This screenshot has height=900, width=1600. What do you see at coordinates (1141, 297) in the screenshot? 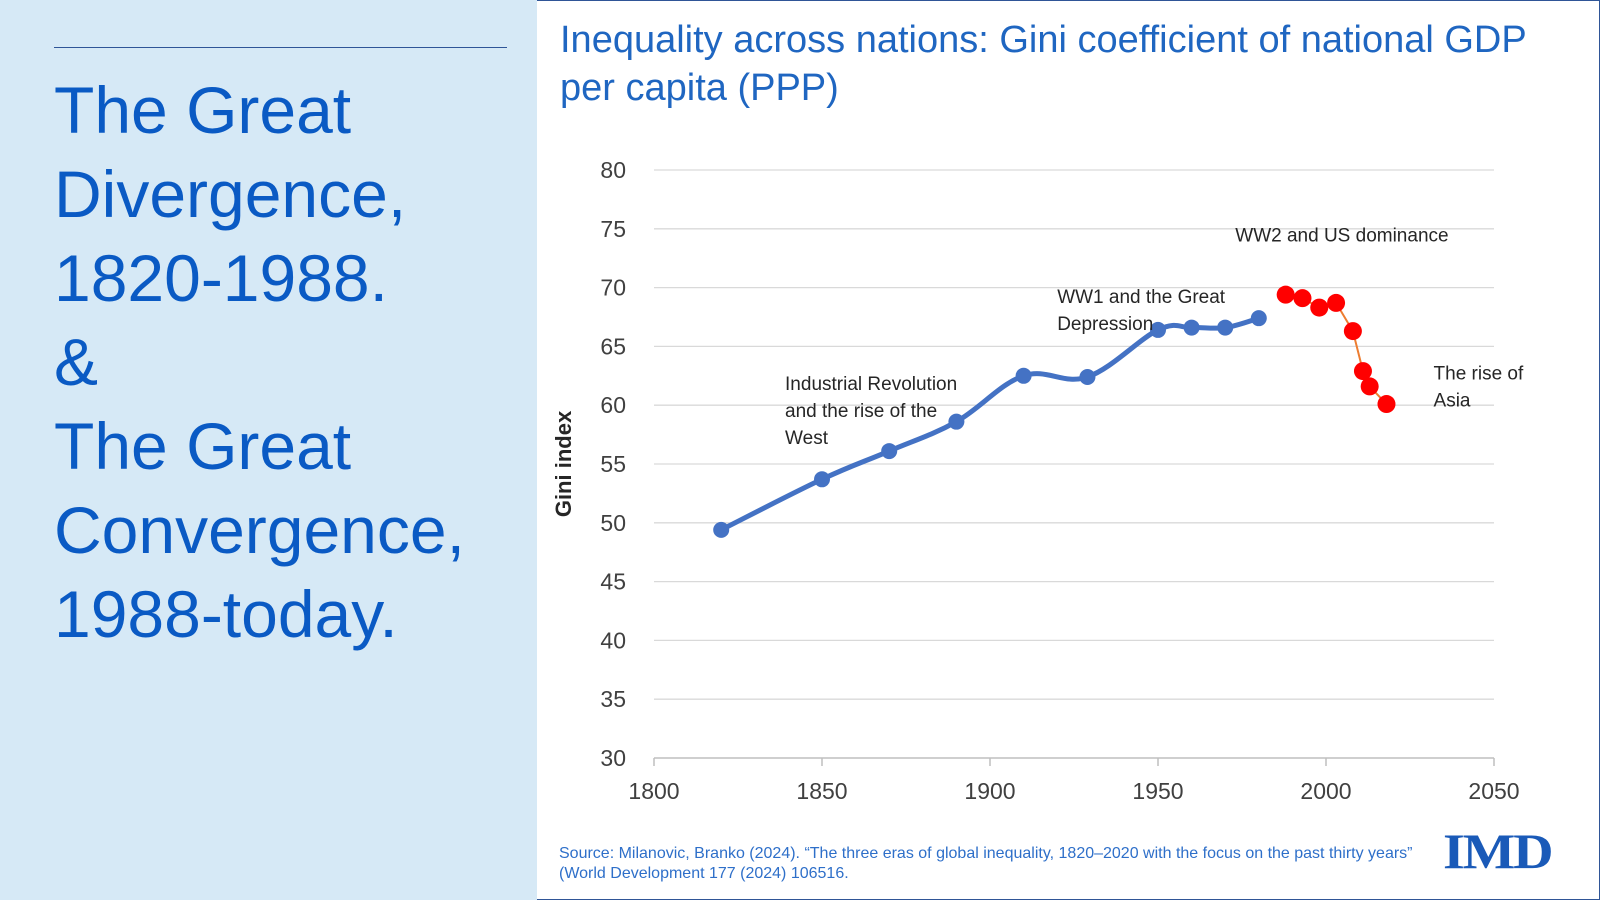
I see `annotation-label: WW1 and the Great` at bounding box center [1141, 297].